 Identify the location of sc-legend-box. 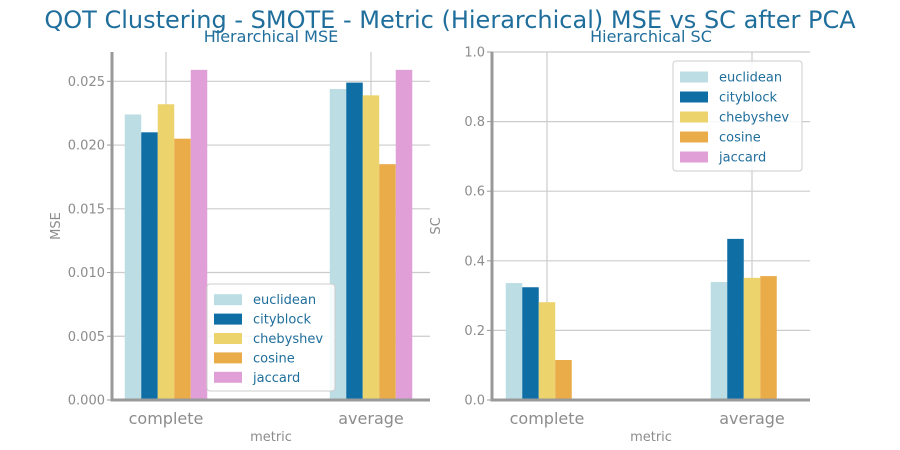
(737, 116).